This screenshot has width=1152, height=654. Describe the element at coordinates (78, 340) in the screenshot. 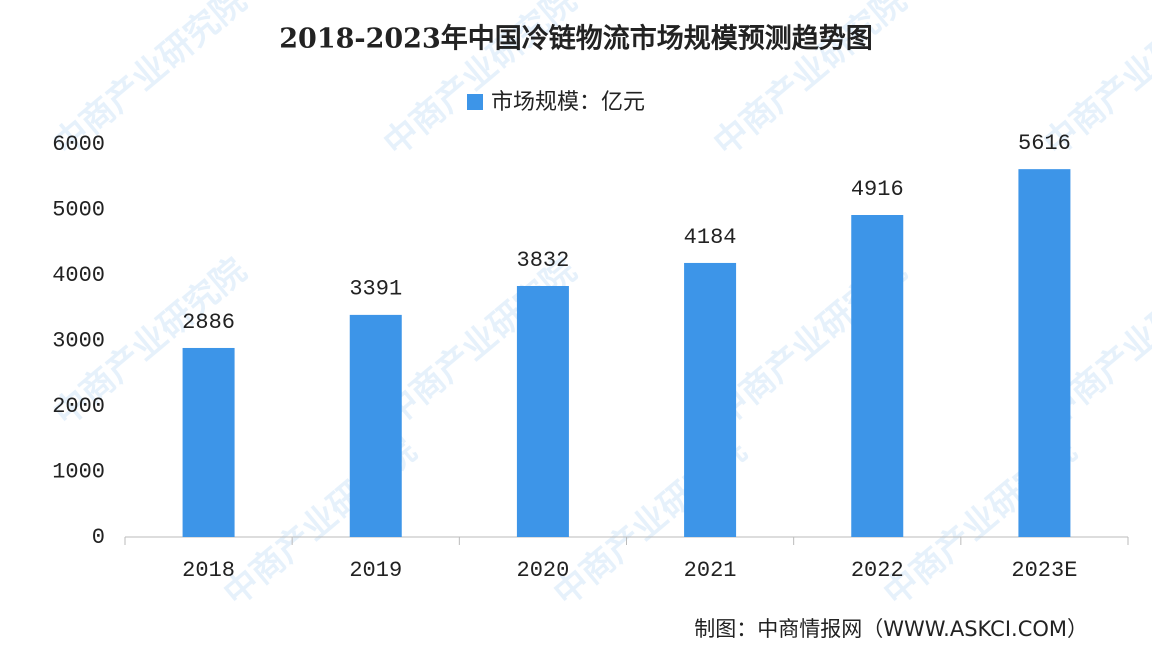

I see `y-tick-label: 3000` at that location.